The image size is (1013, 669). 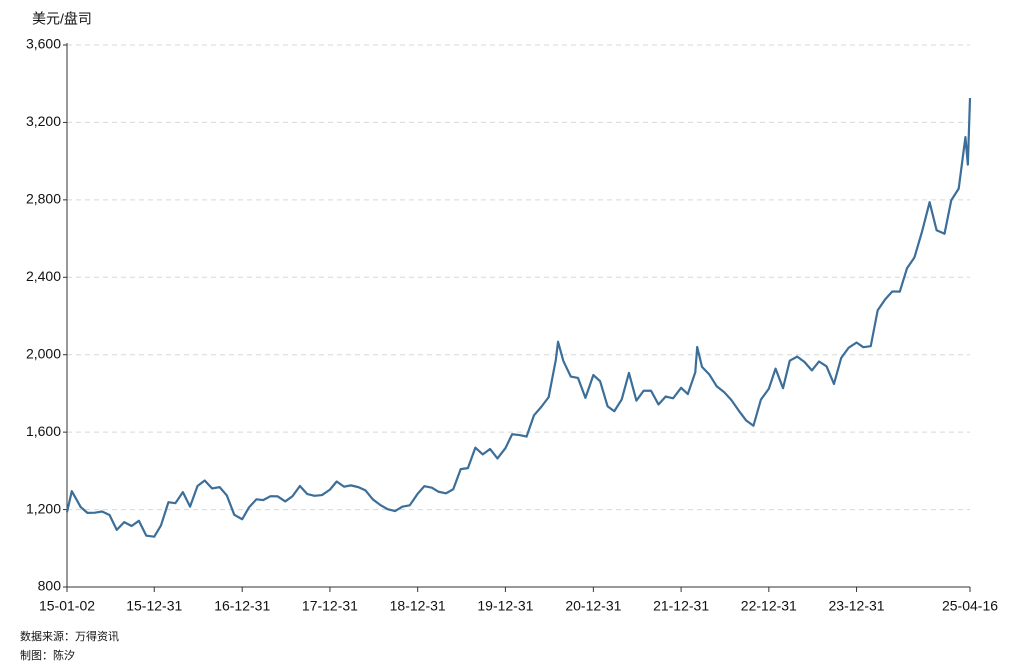 What do you see at coordinates (43, 431) in the screenshot?
I see `y-tick-label: 1,600` at bounding box center [43, 431].